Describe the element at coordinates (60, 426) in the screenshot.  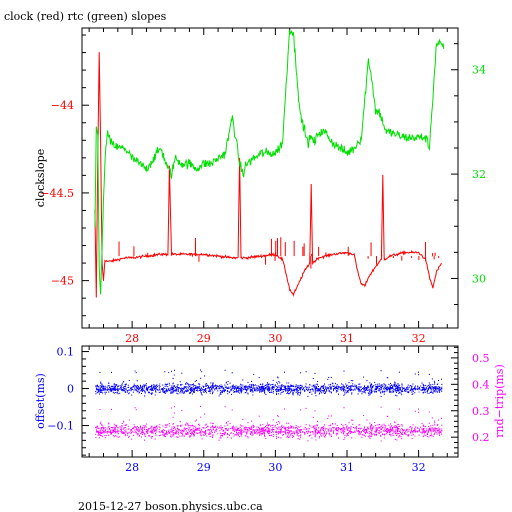
I see `y-left-tick-label: −0.1` at that location.